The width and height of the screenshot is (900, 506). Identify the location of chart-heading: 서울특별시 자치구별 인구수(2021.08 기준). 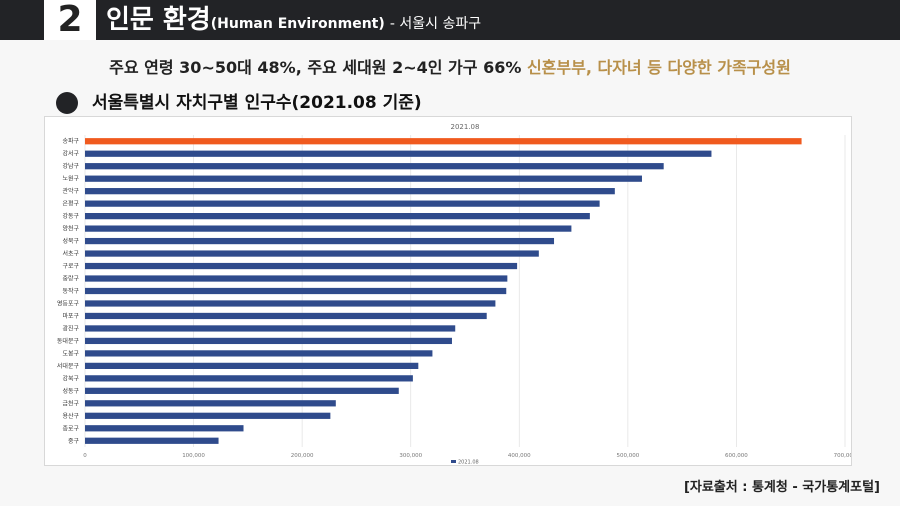
(257, 103).